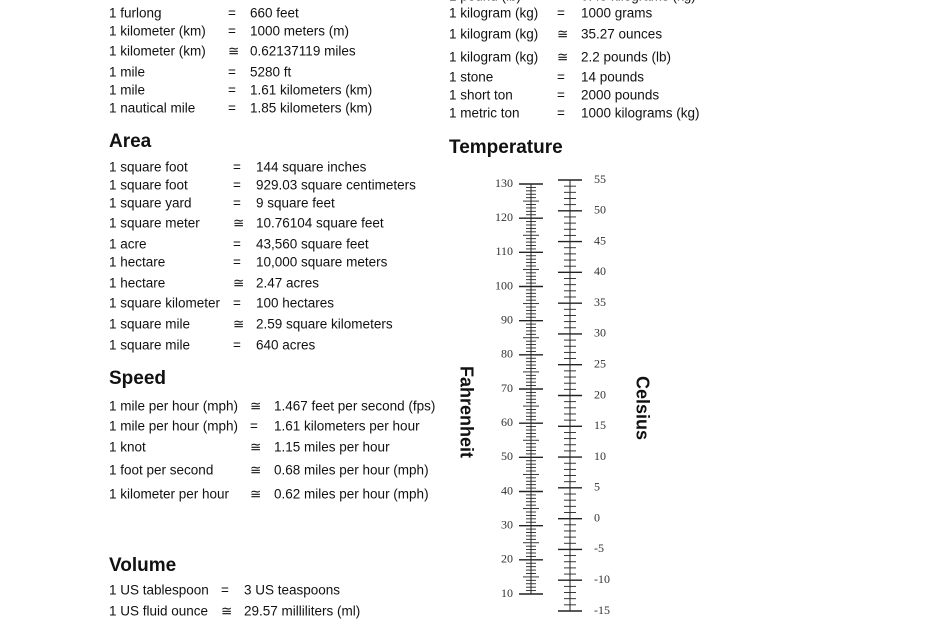  What do you see at coordinates (137, 283) in the screenshot?
I see `row-label: 1 hectare` at bounding box center [137, 283].